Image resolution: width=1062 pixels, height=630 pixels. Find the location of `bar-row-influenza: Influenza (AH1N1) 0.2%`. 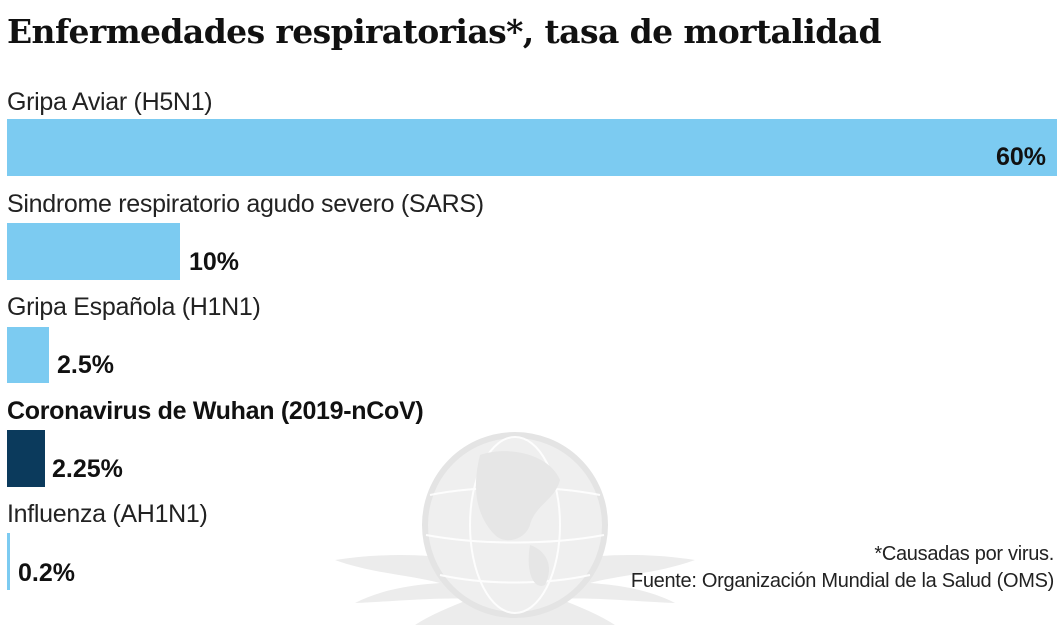

bar-row-influenza: Influenza (AH1N1) 0.2% is located at coordinates (531, 546).